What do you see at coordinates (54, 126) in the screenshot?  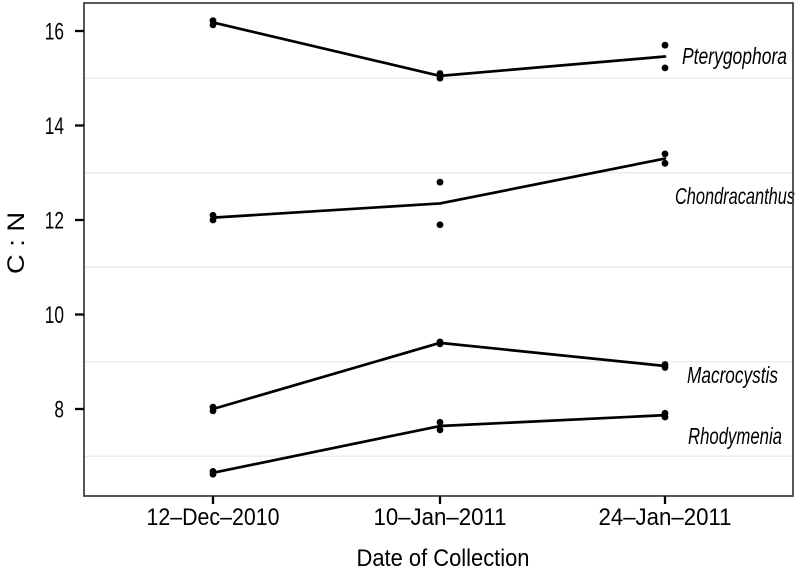 I see `y-tick-label: 14` at bounding box center [54, 126].